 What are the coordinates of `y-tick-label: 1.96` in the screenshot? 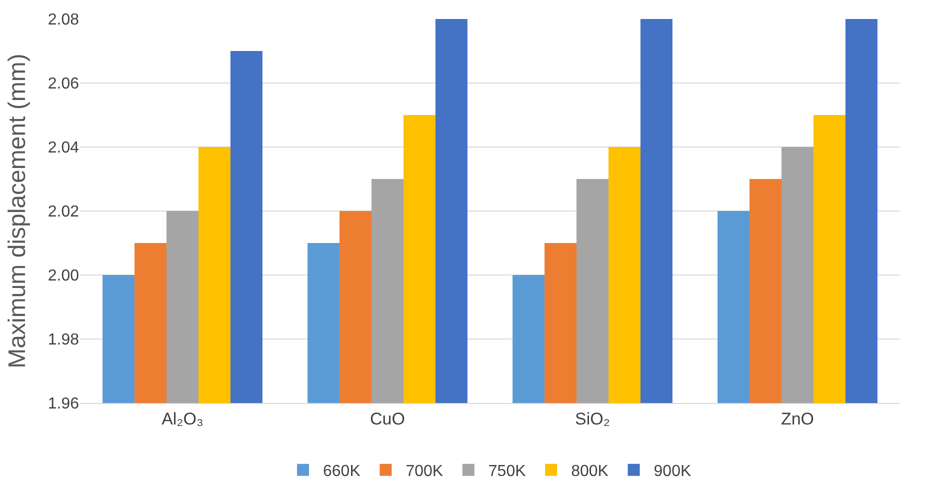 It's located at (64, 404).